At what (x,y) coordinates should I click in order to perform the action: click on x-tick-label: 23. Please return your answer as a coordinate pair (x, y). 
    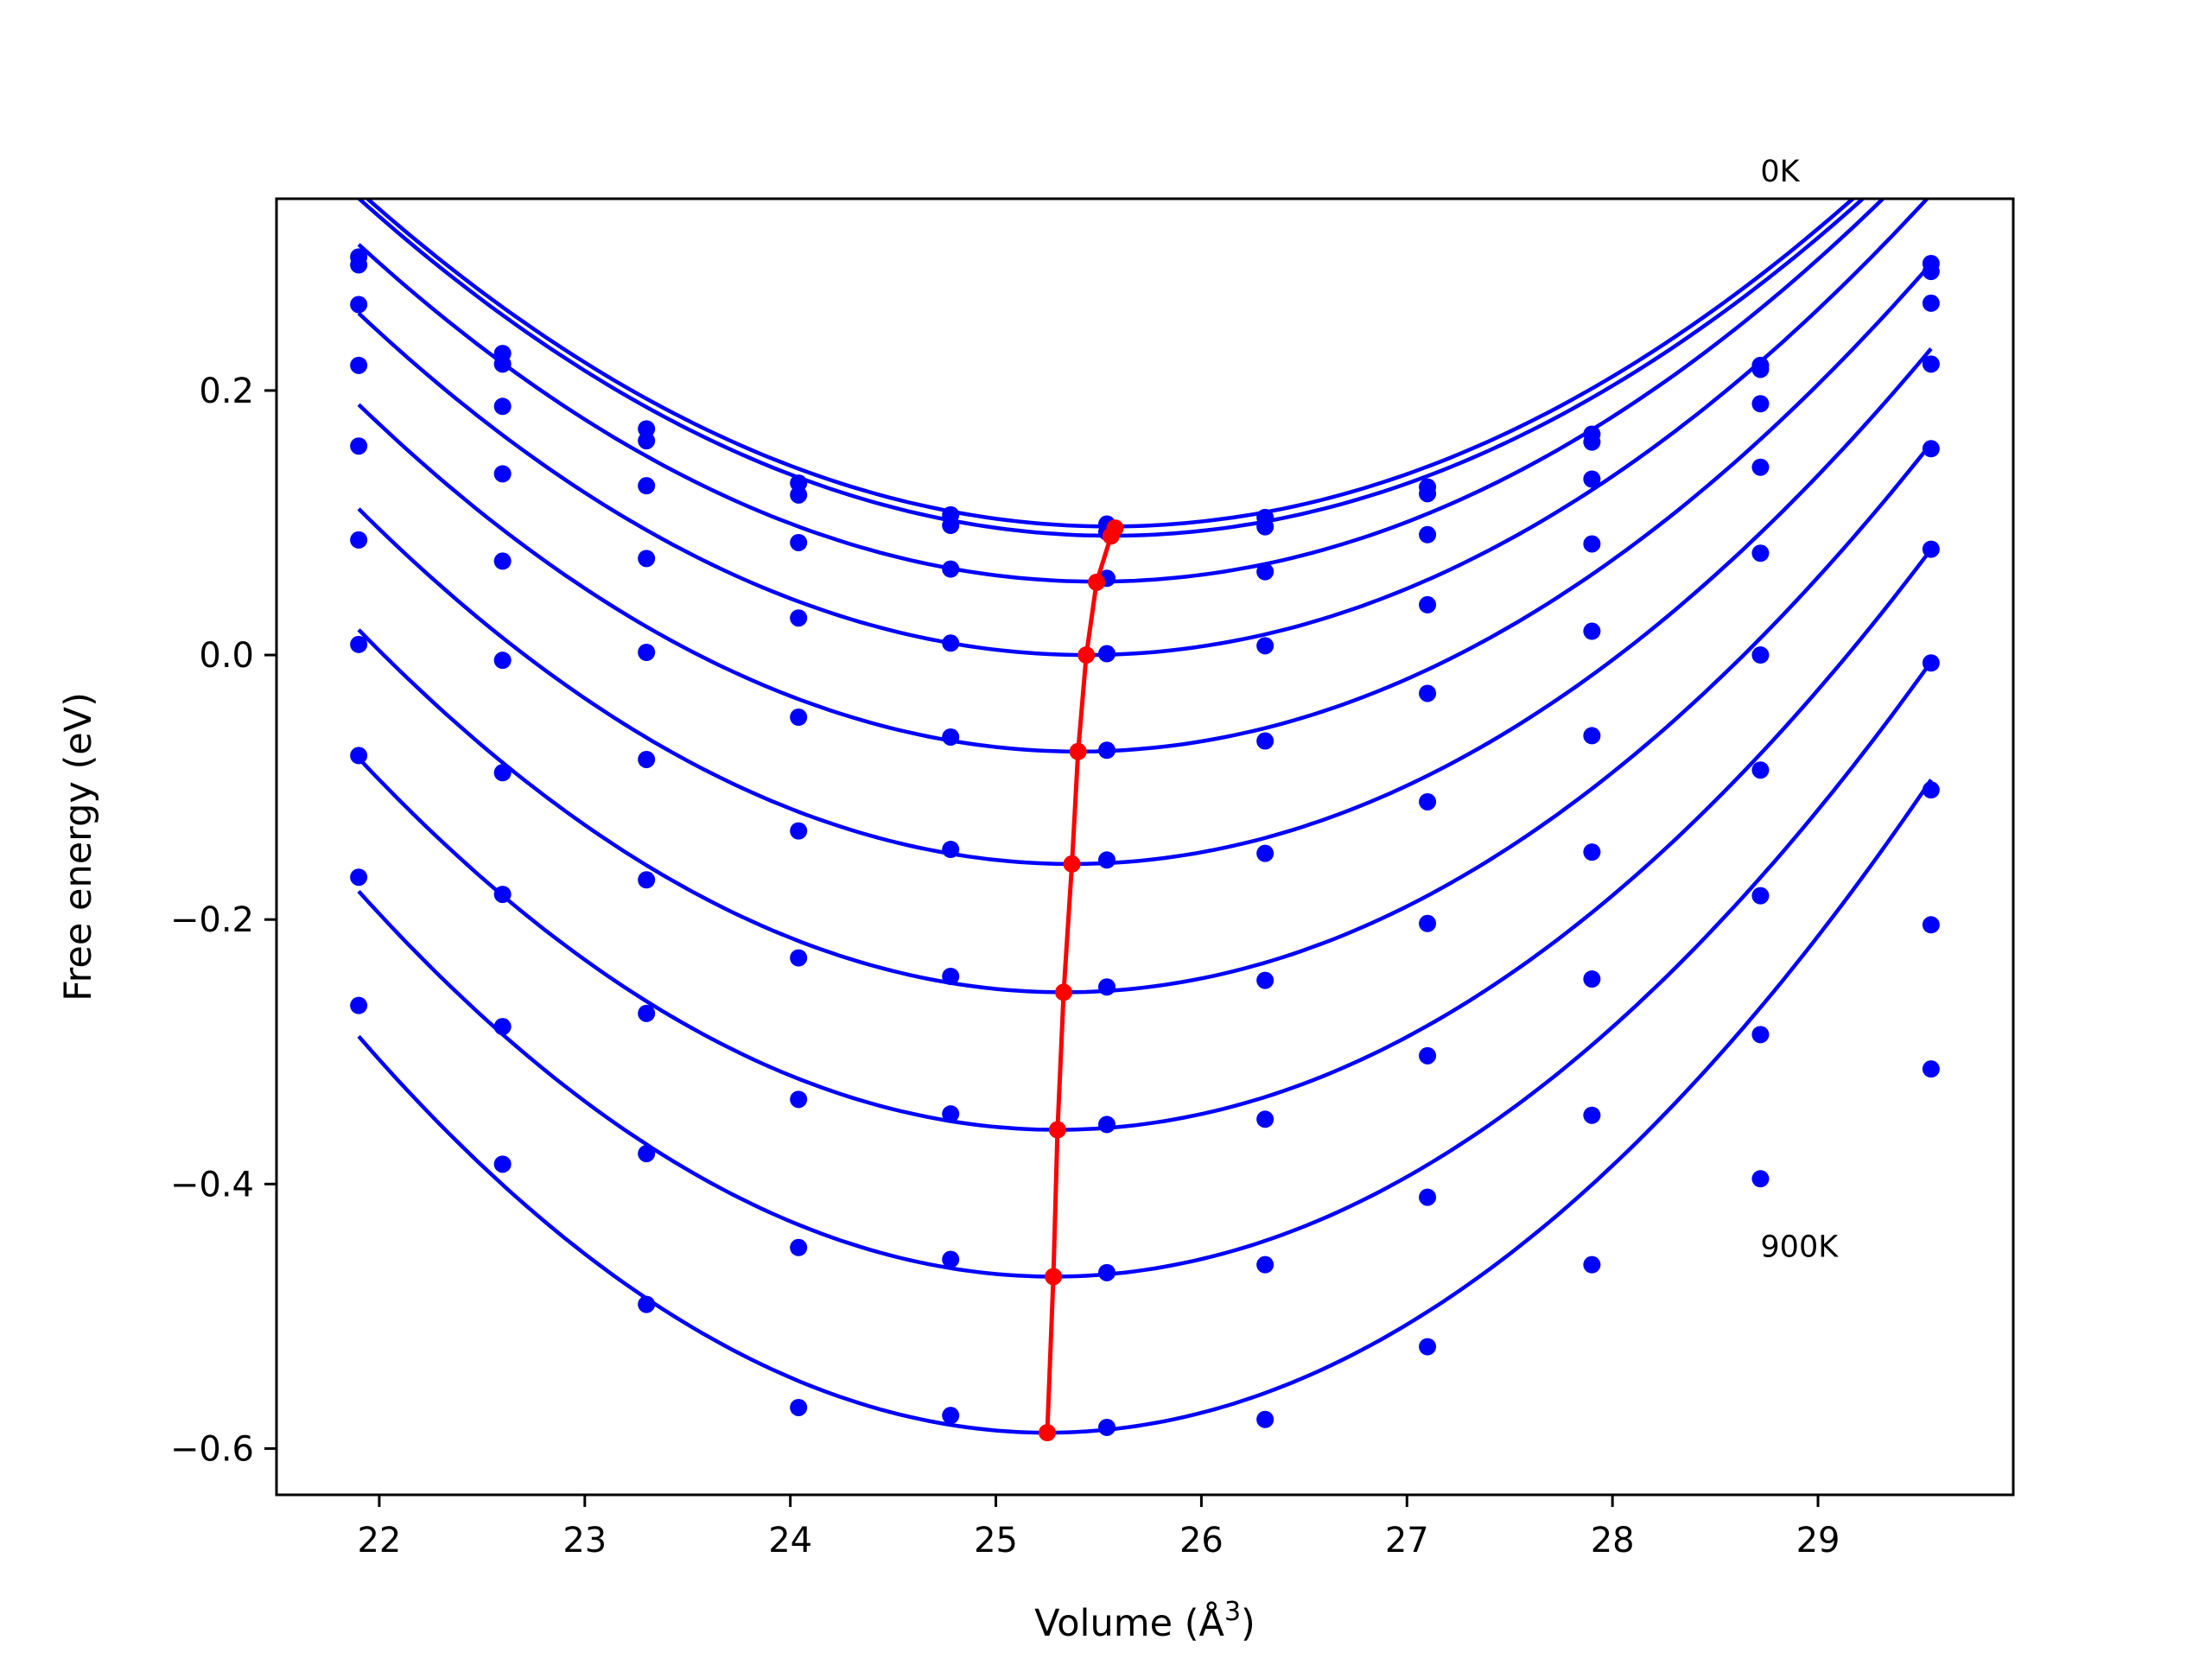
    Looking at the image, I should click on (585, 1540).